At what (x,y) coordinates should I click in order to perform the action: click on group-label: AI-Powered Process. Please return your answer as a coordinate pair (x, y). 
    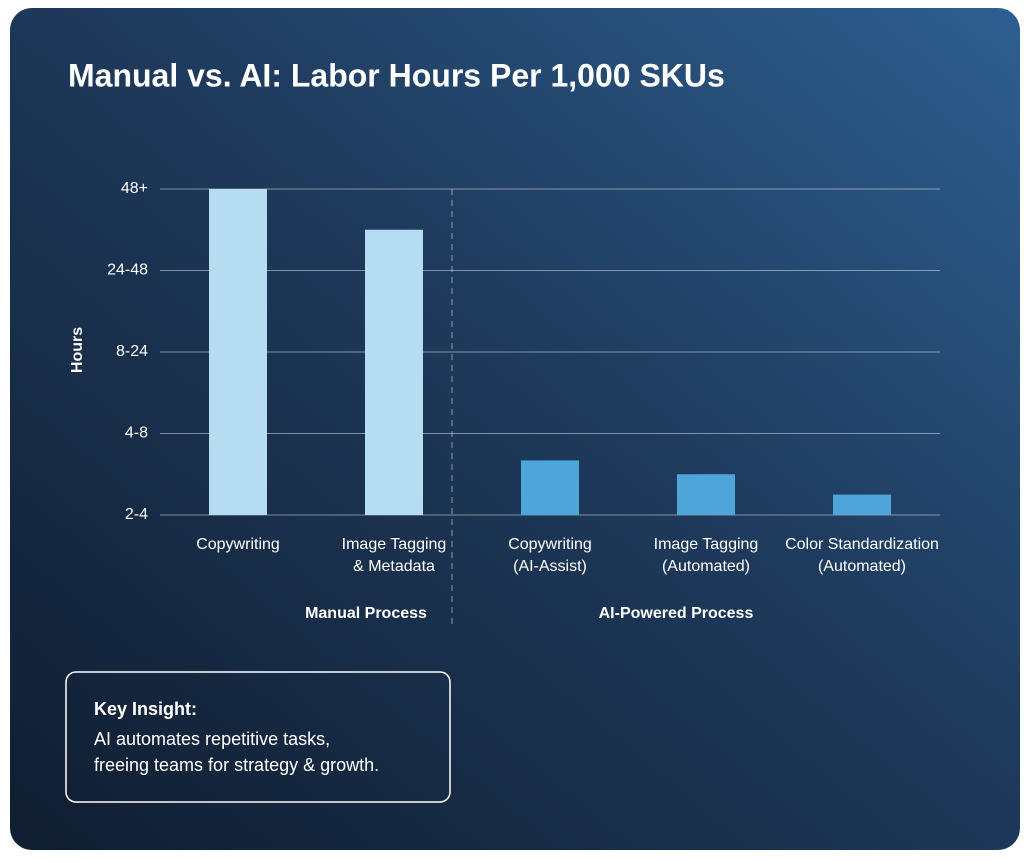
    Looking at the image, I should click on (676, 613).